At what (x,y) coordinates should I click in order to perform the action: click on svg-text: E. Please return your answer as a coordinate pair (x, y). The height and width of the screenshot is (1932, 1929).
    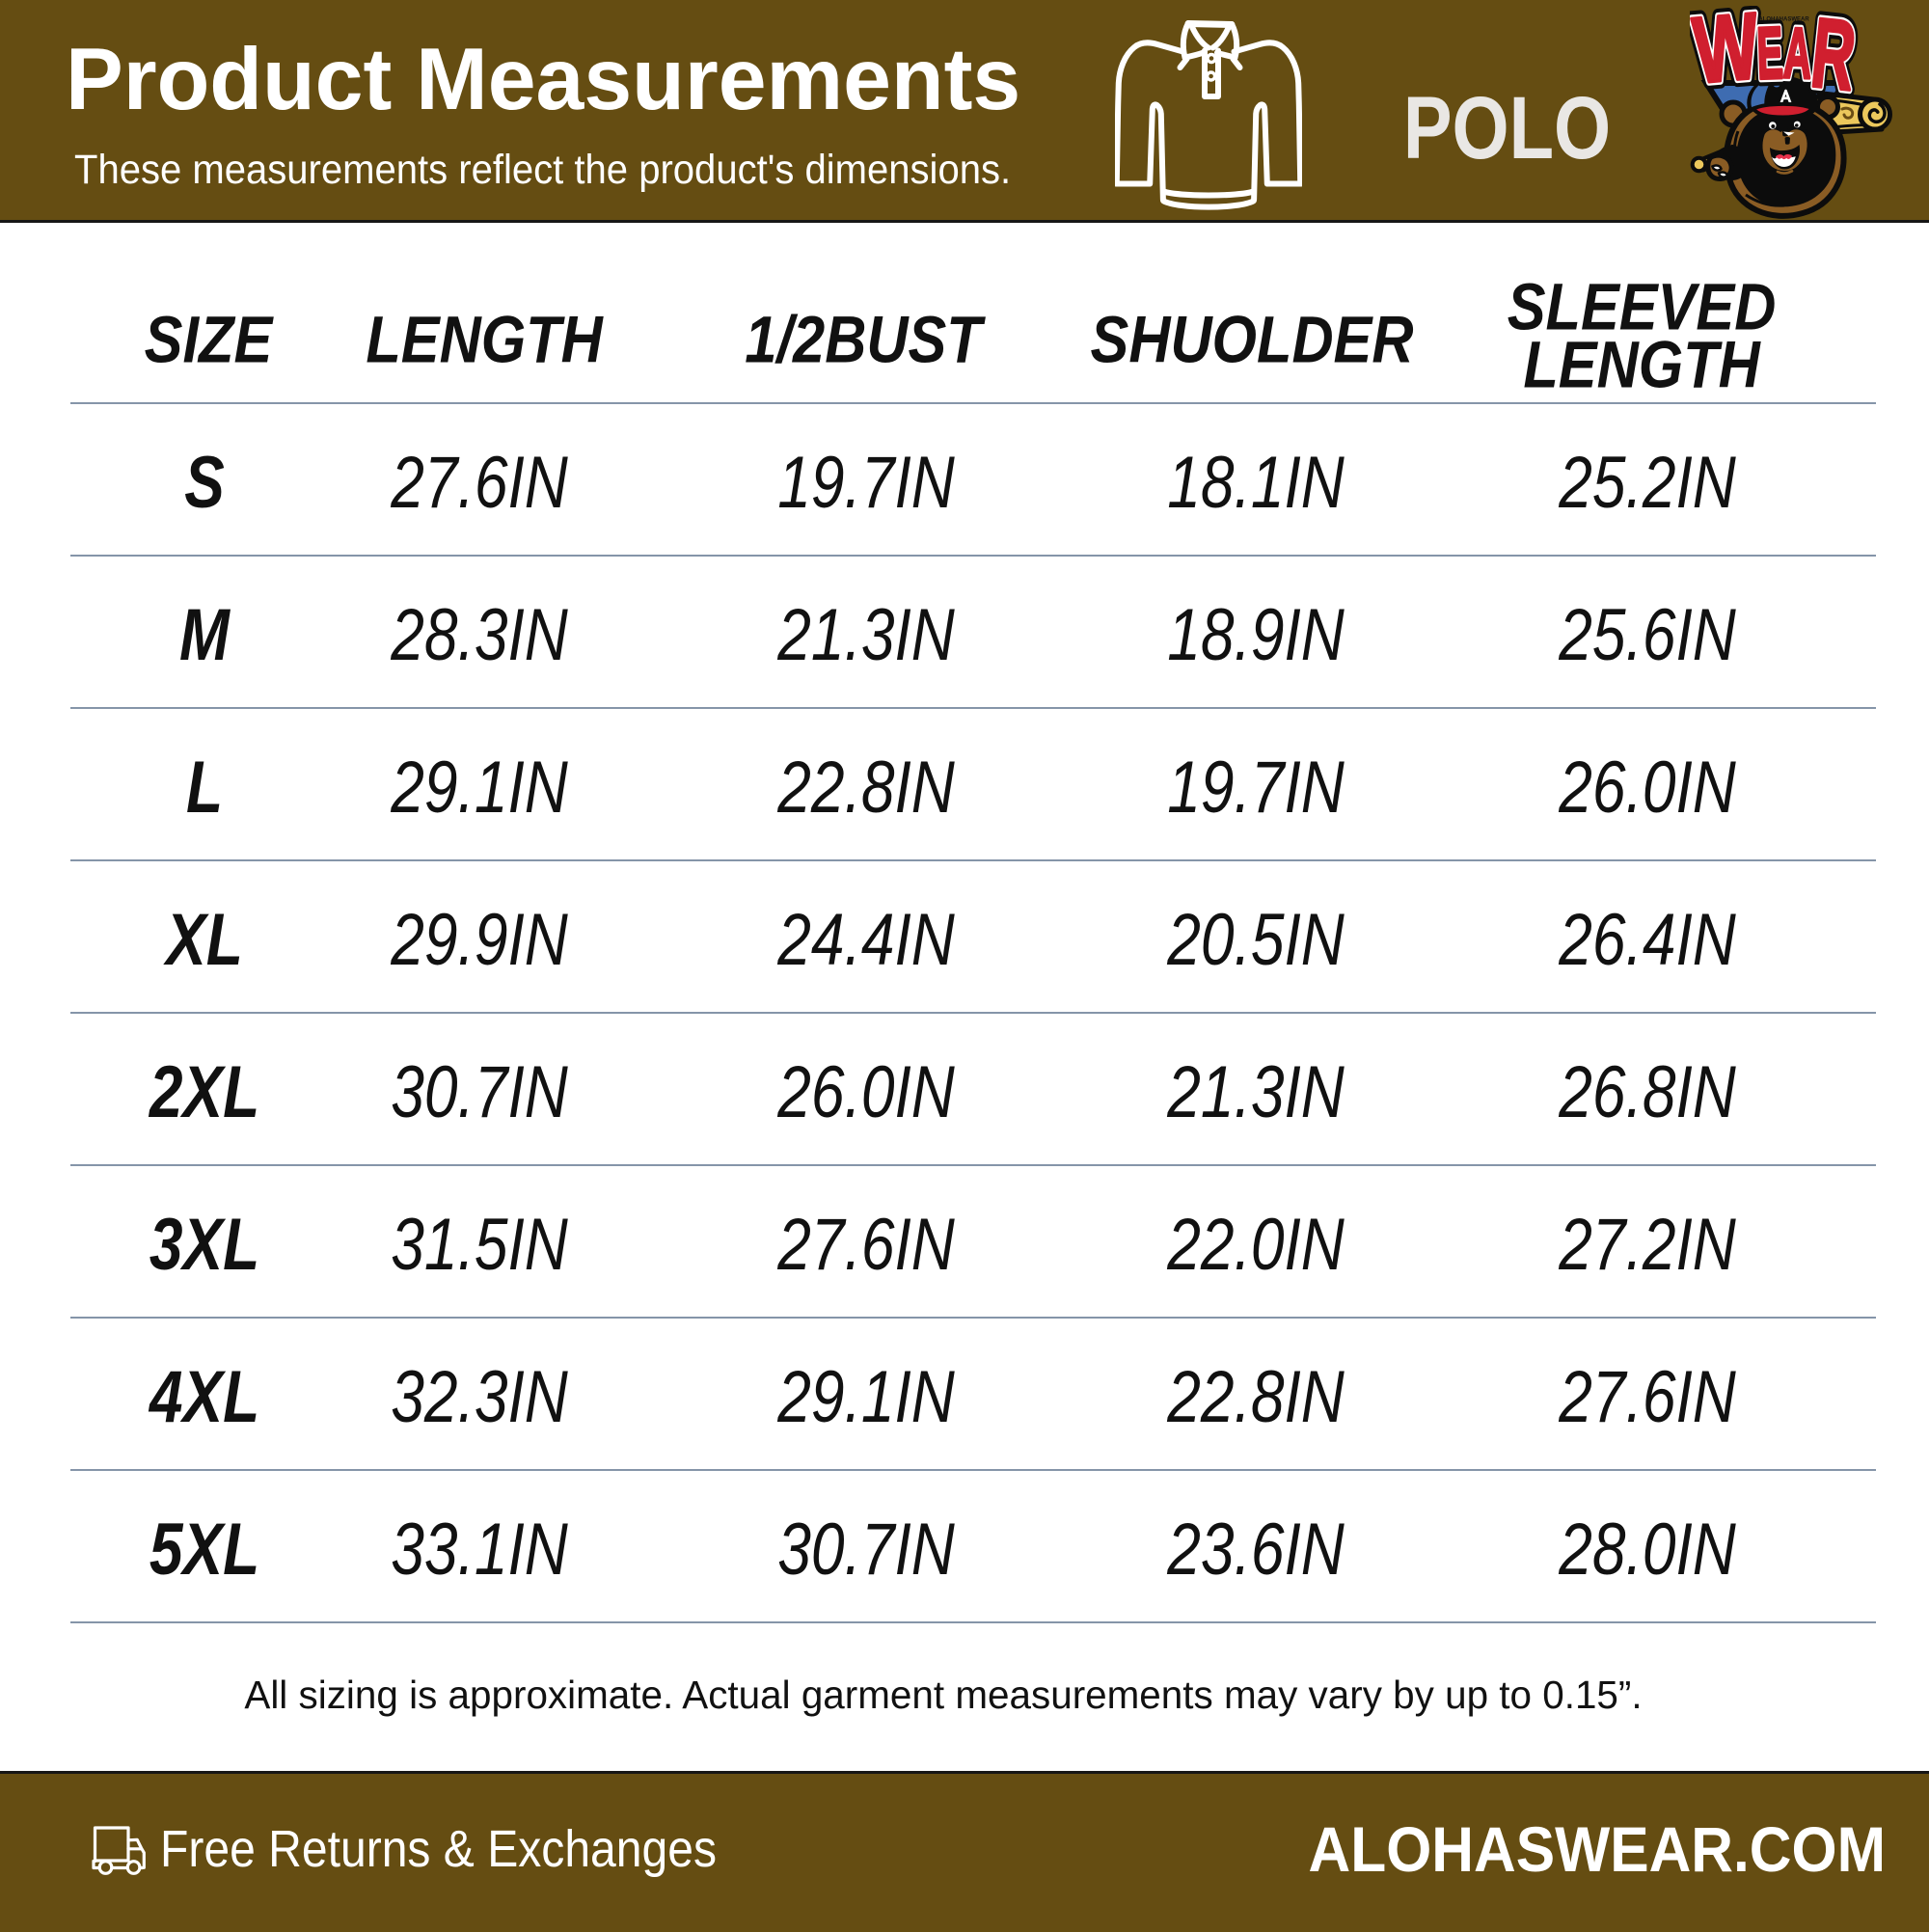
    Looking at the image, I should click on (1770, 54).